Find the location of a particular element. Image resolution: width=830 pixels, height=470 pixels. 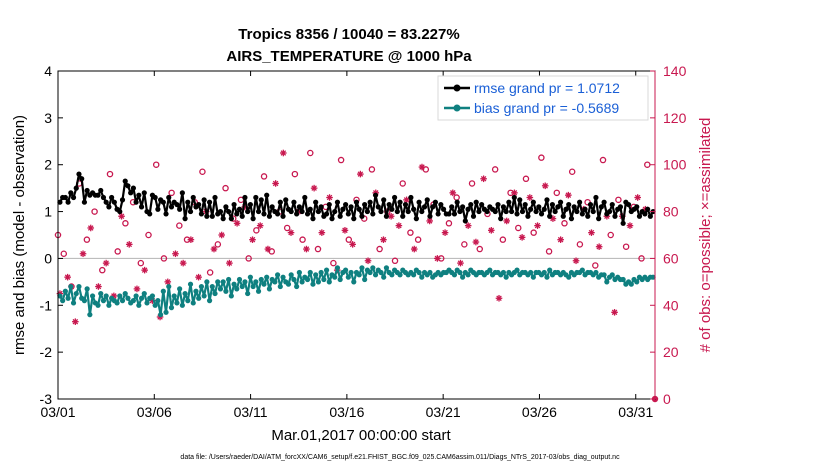

legend-bias-marker is located at coordinates (457, 108).